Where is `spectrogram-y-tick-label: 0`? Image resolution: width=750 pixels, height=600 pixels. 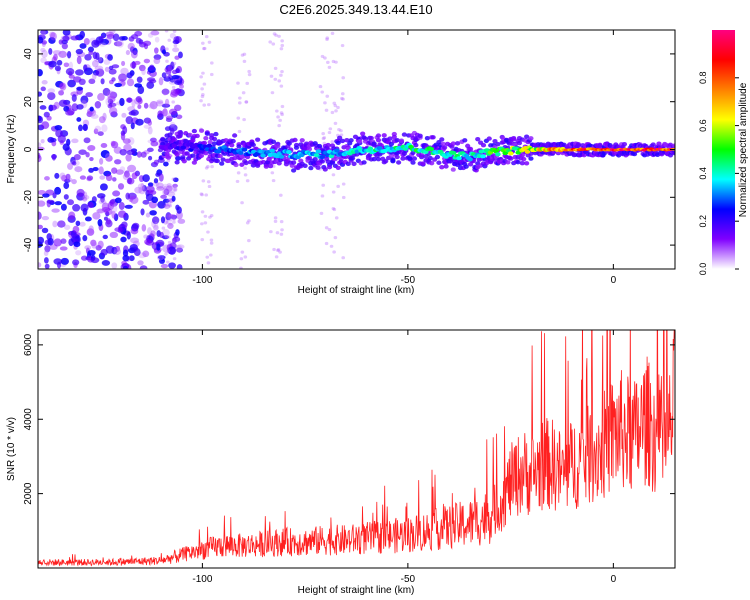
spectrogram-y-tick-label: 0 is located at coordinates (28, 149).